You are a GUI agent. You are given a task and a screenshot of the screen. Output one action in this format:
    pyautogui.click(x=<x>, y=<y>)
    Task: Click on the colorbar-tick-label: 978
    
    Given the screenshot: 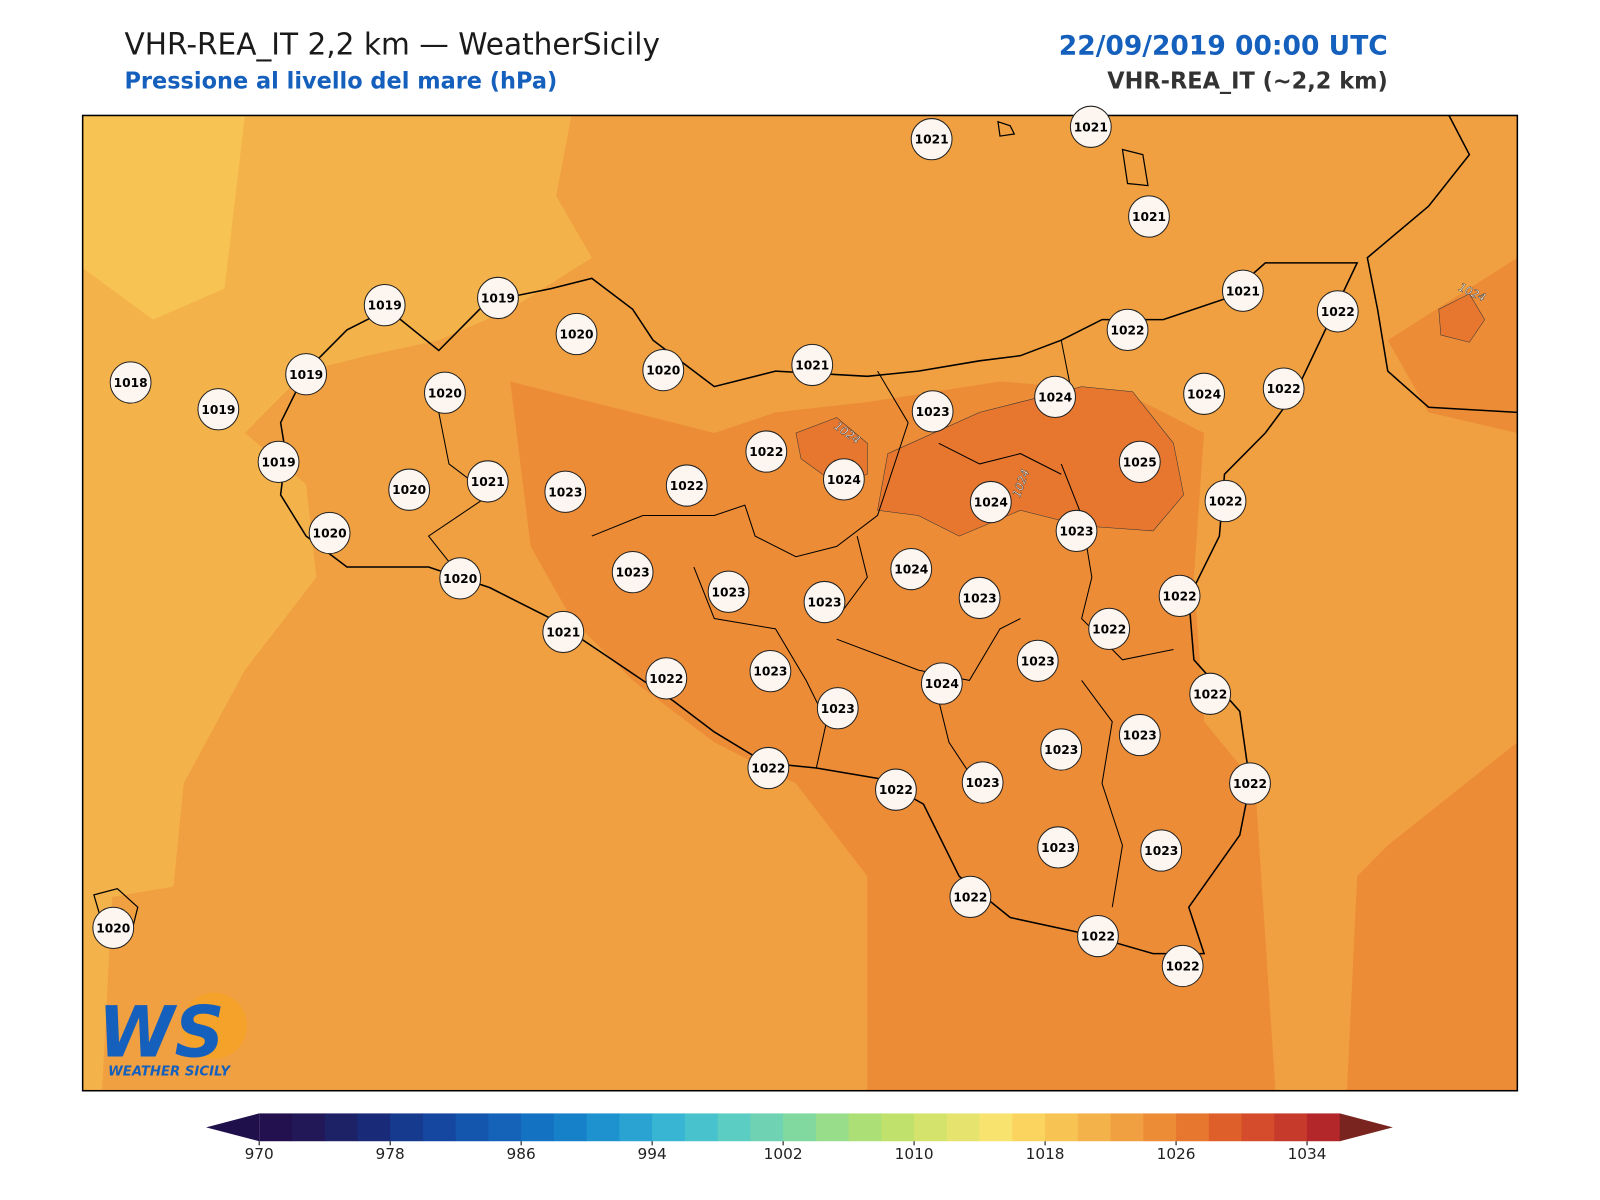 What is the action you would take?
    pyautogui.click(x=390, y=1154)
    